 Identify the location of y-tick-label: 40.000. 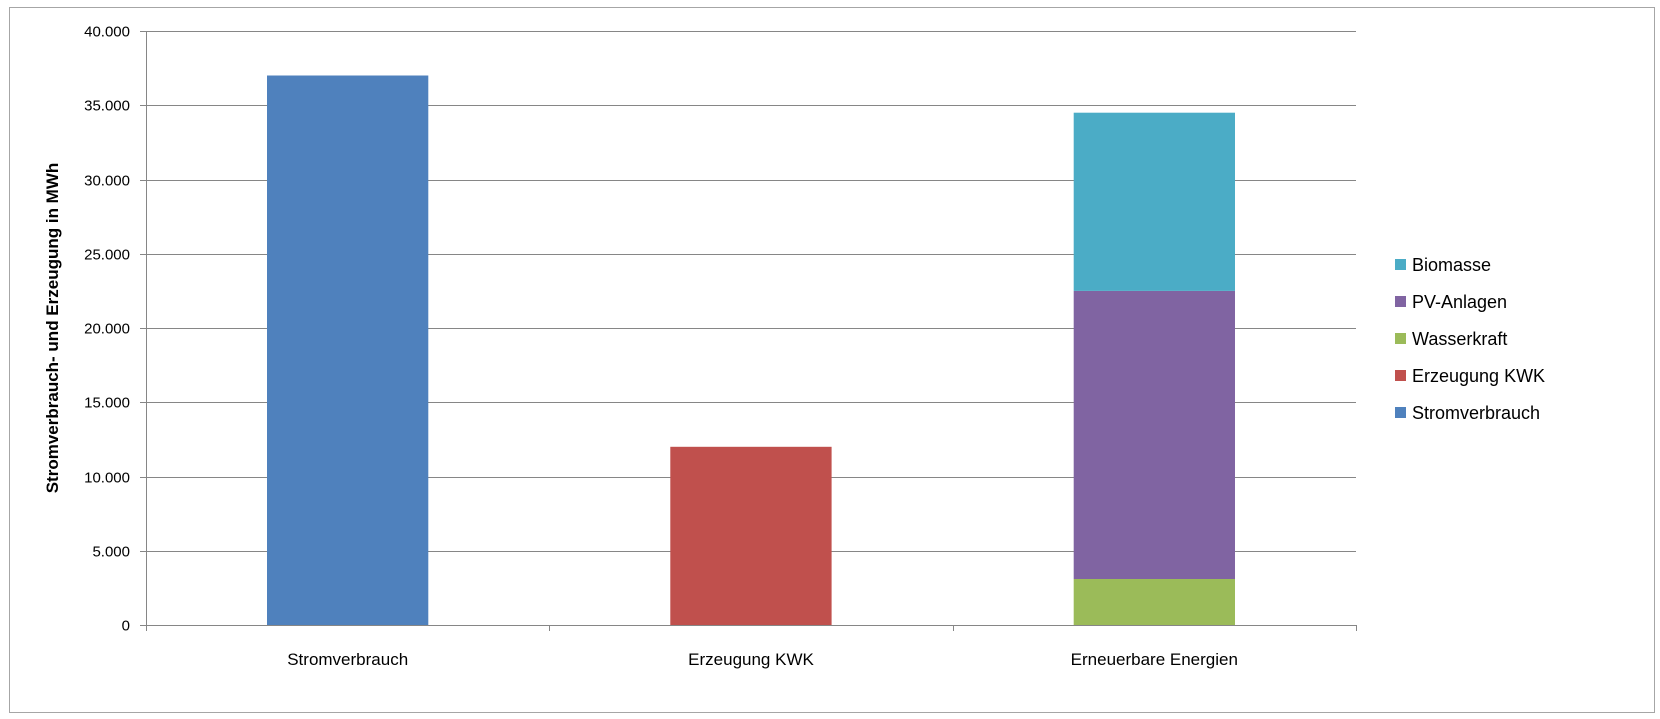
(107, 32).